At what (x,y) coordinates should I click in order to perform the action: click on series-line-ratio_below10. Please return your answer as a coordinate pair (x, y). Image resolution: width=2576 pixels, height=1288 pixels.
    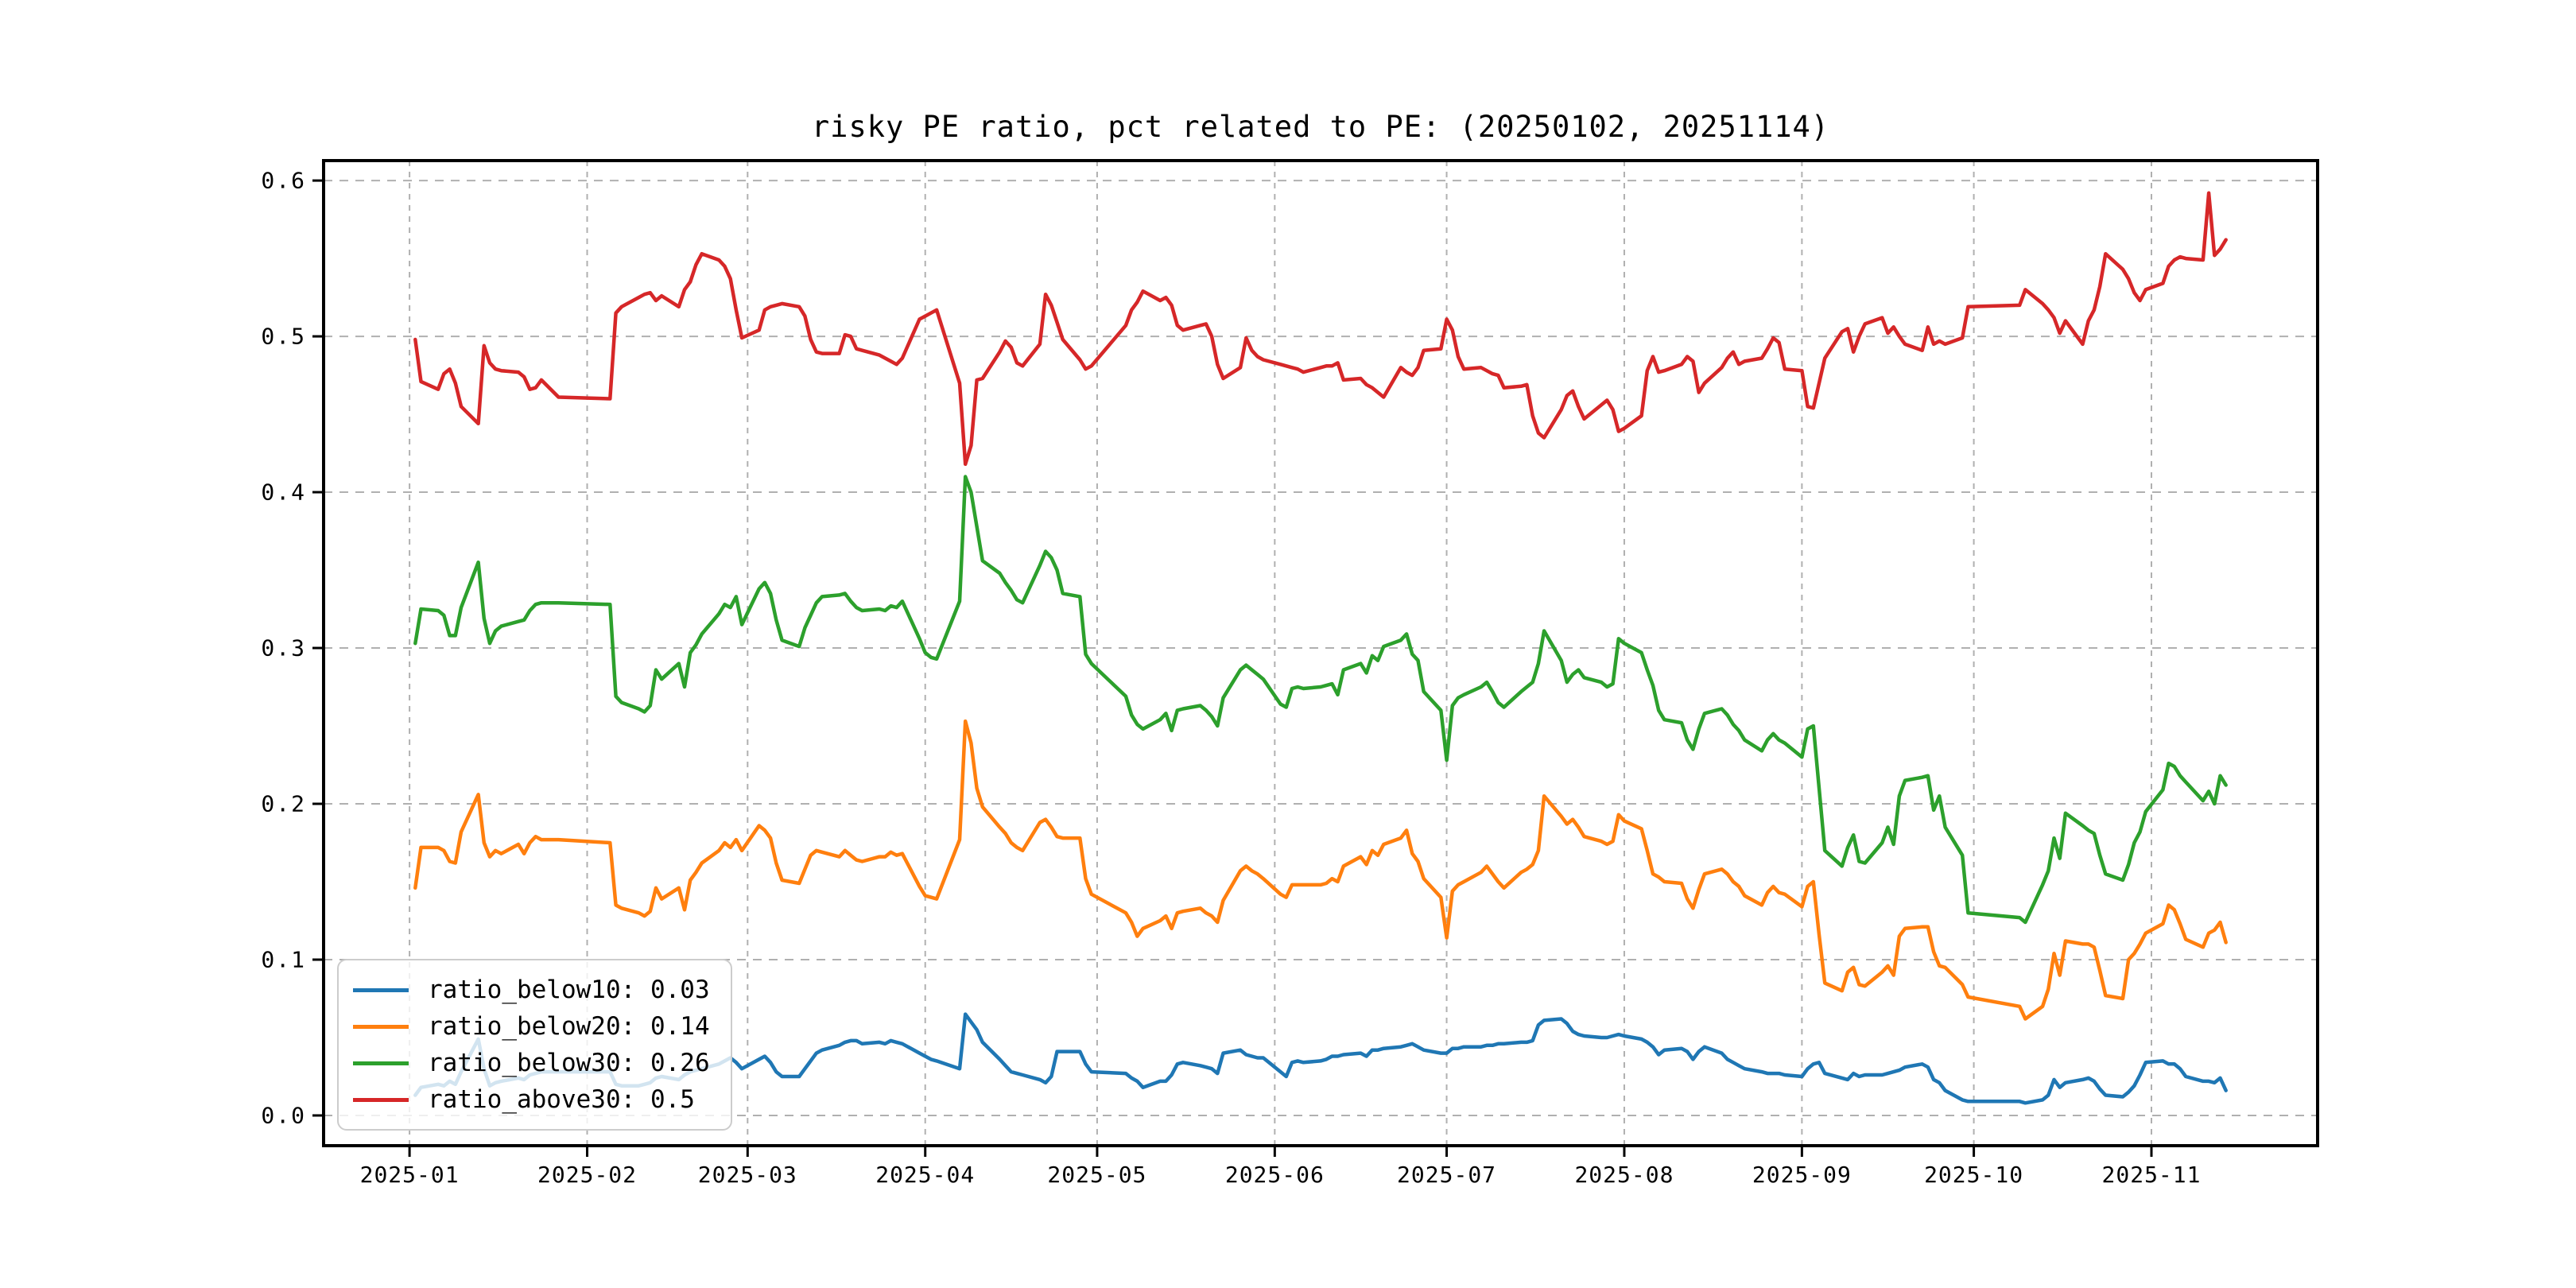
    Looking at the image, I should click on (1321, 1058).